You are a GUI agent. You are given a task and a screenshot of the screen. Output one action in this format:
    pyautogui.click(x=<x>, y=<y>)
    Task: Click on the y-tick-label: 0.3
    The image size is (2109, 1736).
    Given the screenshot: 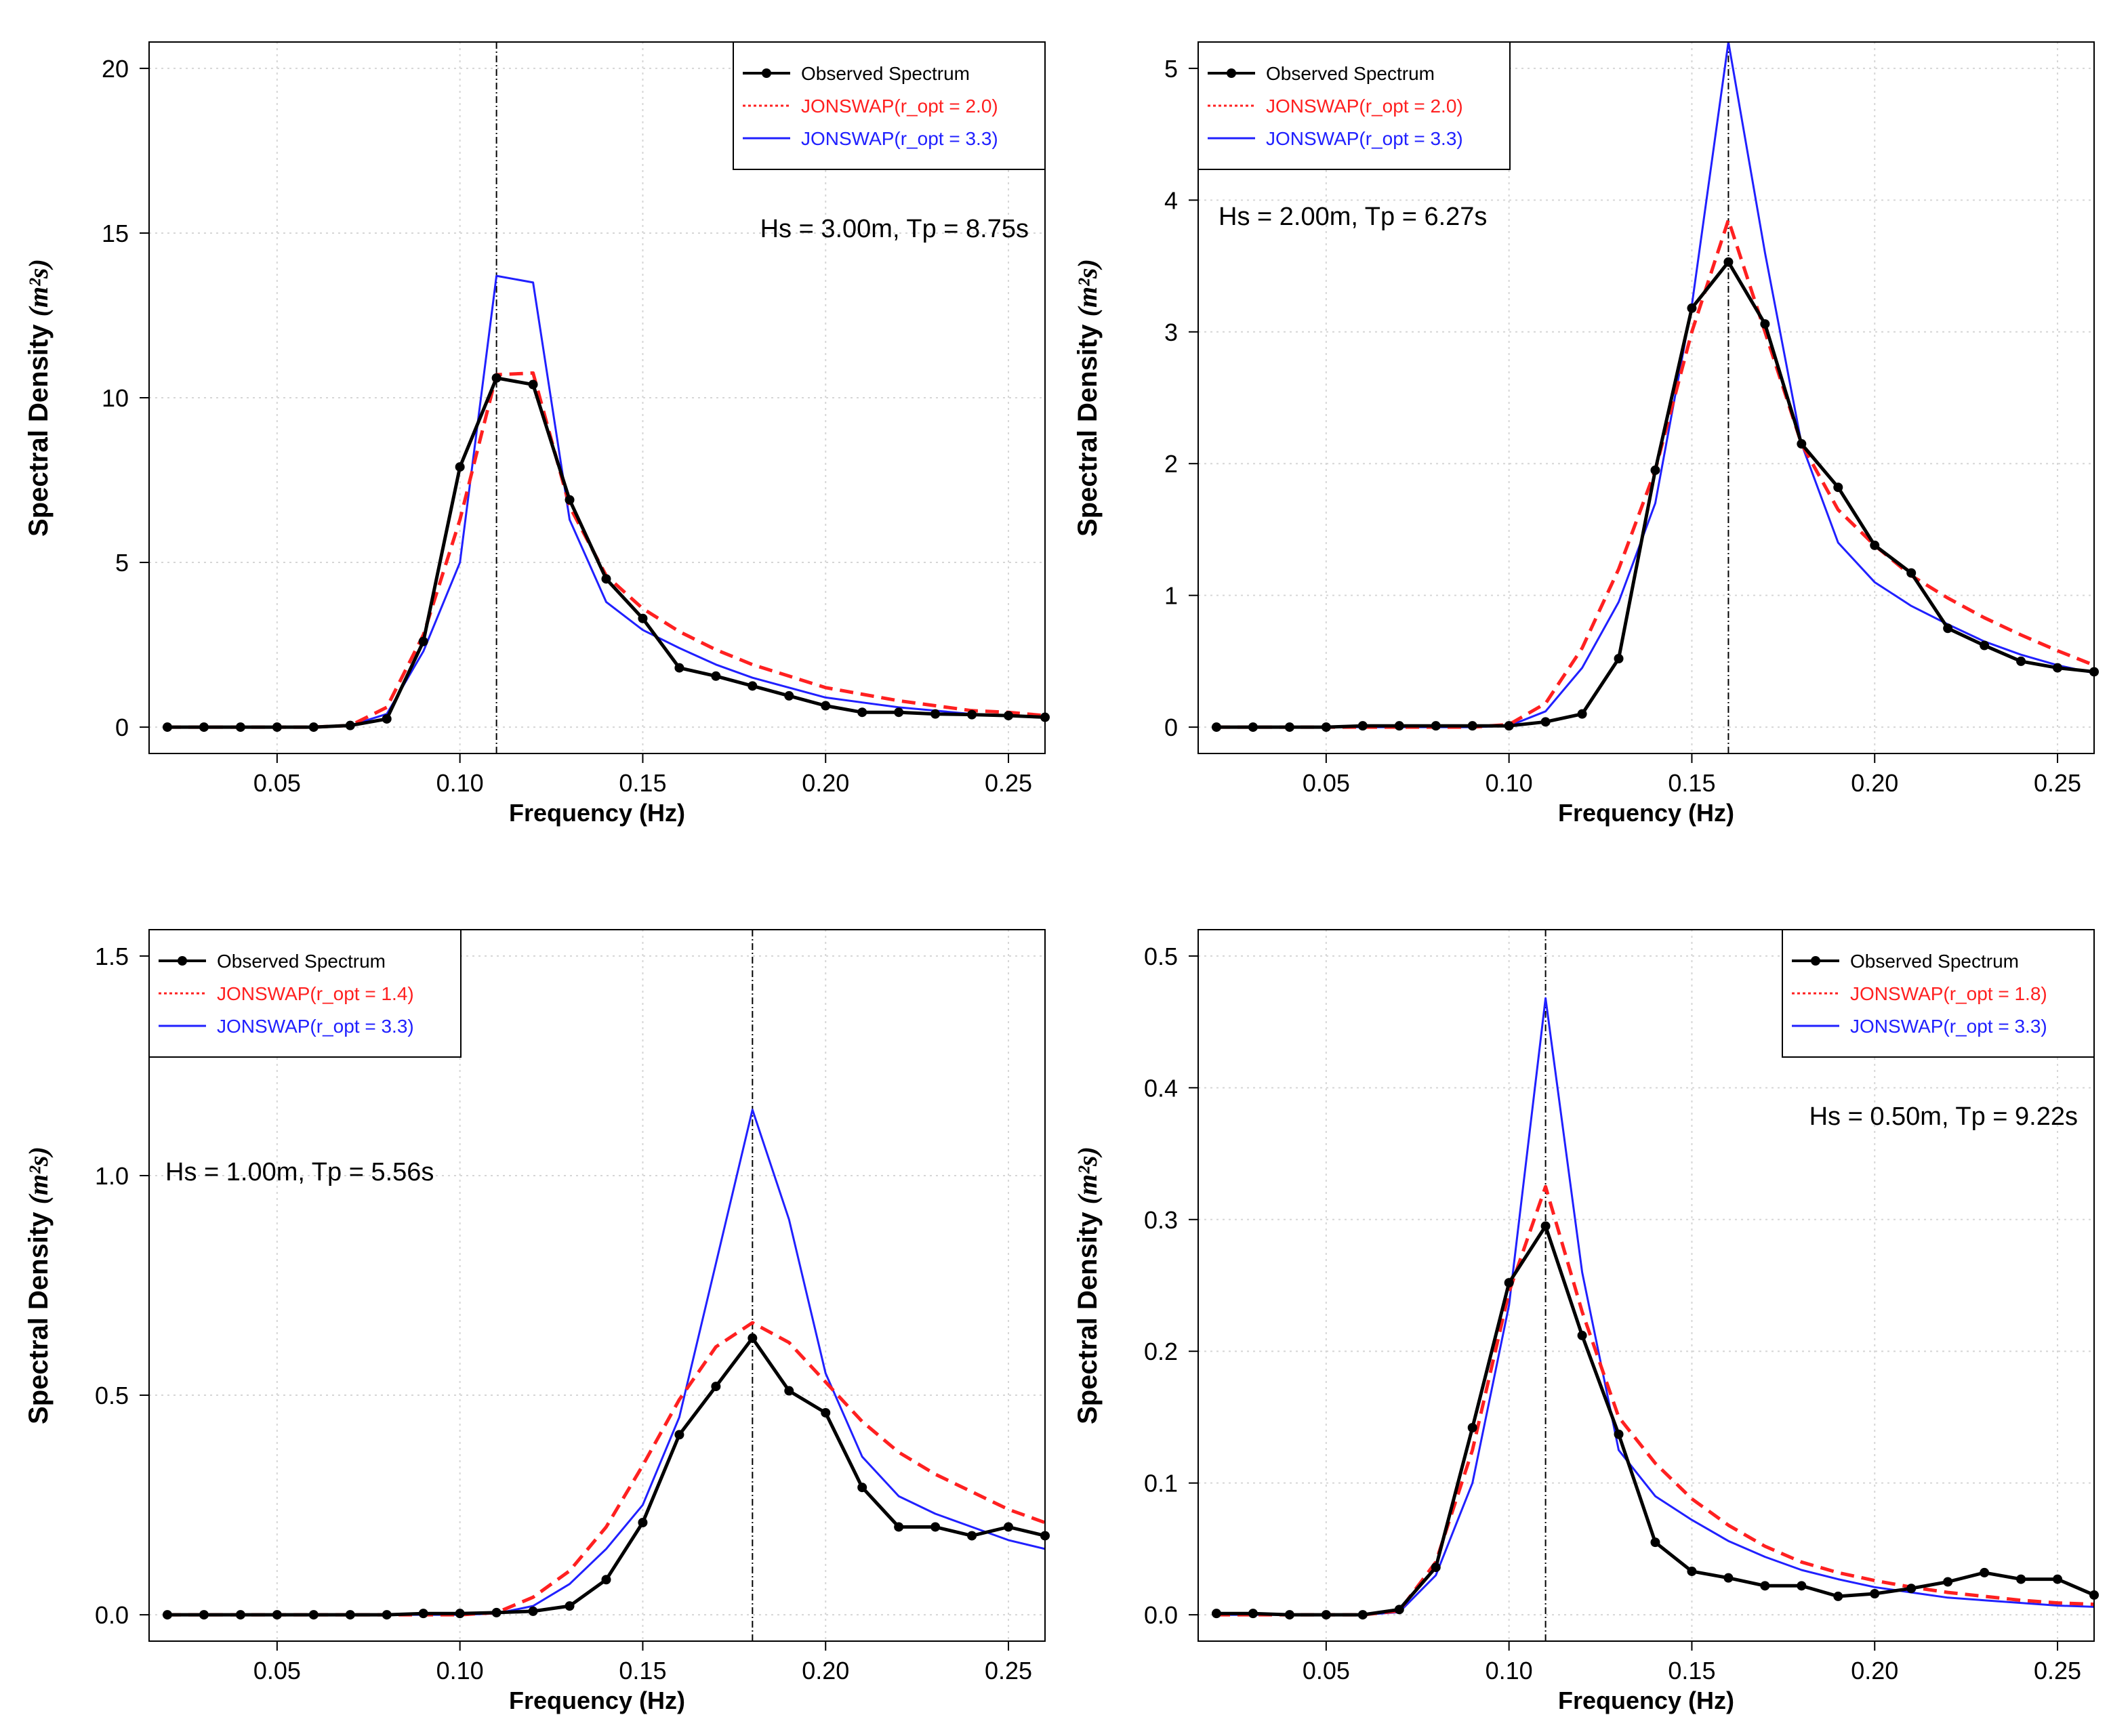 What is the action you would take?
    pyautogui.click(x=1161, y=1220)
    